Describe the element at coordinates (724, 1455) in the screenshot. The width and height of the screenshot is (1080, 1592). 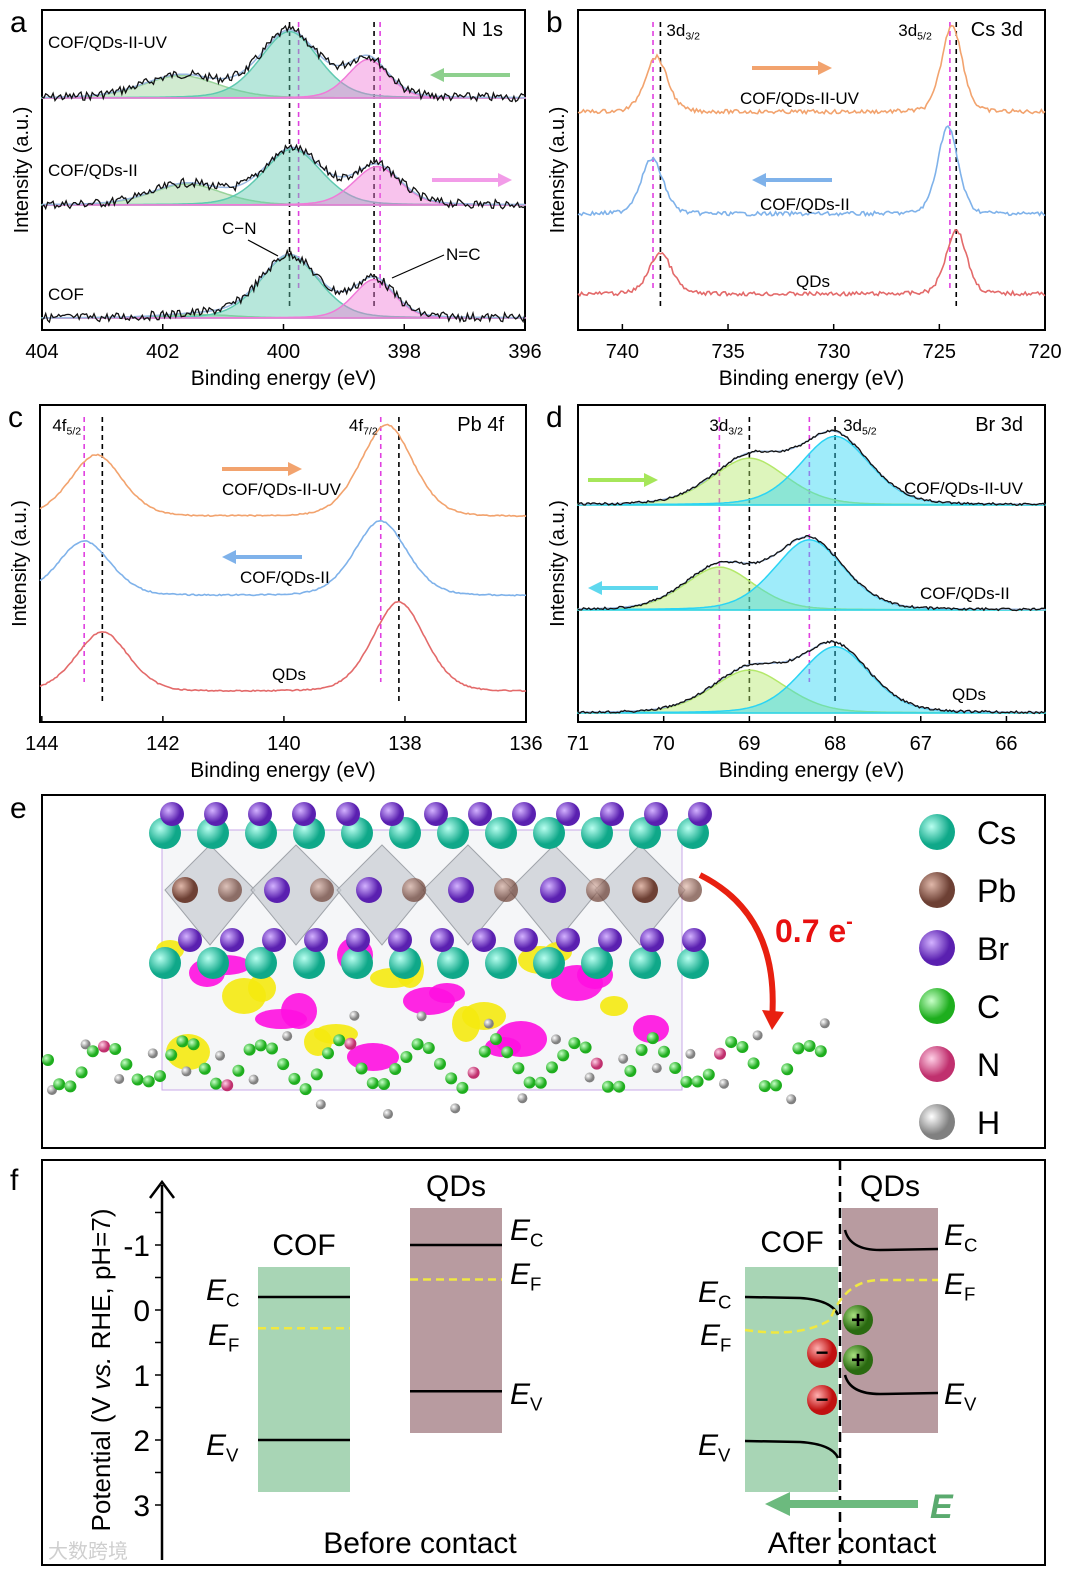
I see `label-ev-cof-after-sub: V` at that location.